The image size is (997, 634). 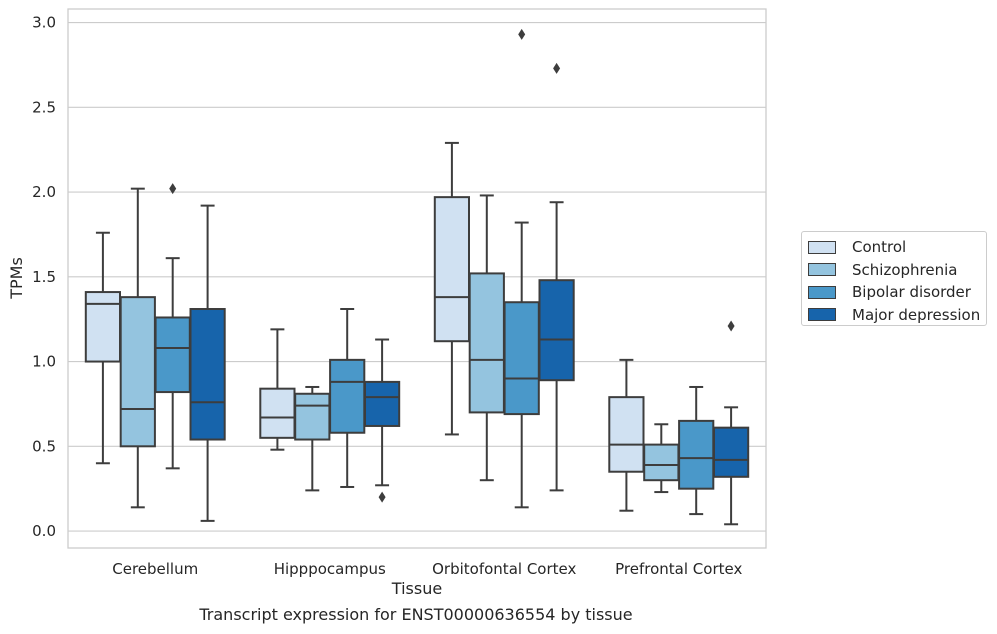 I want to click on box-hipppocampus-control, so click(x=277, y=389).